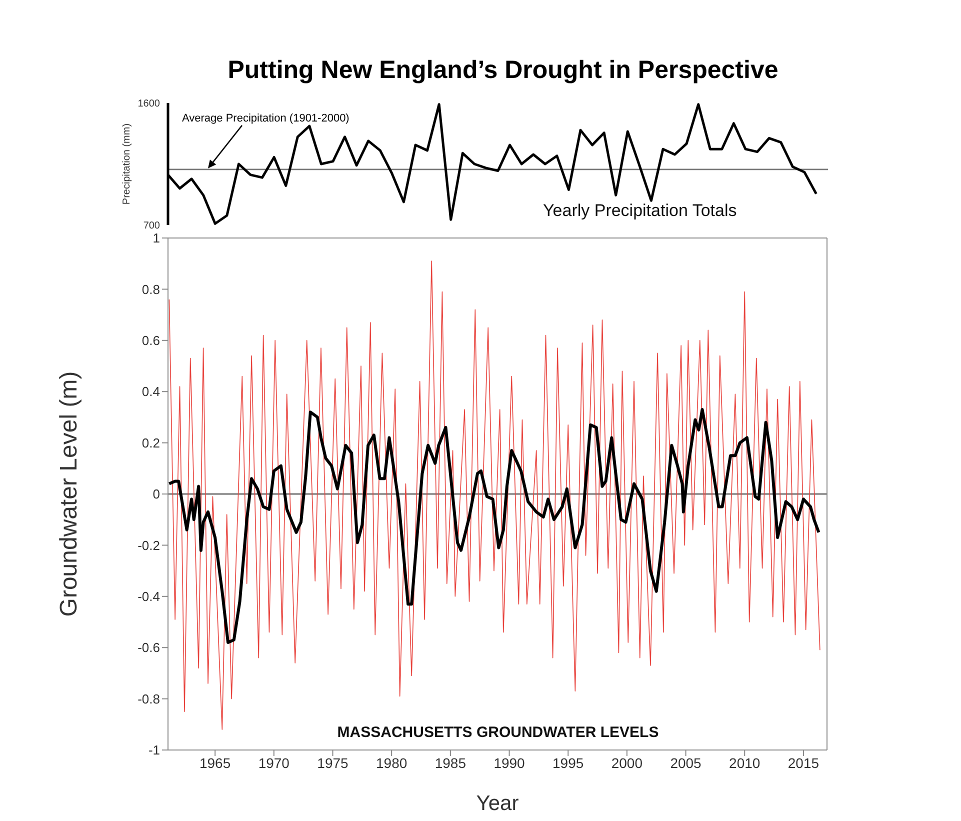  Describe the element at coordinates (151, 392) in the screenshot. I see `y-tick-label: 0.4` at that location.